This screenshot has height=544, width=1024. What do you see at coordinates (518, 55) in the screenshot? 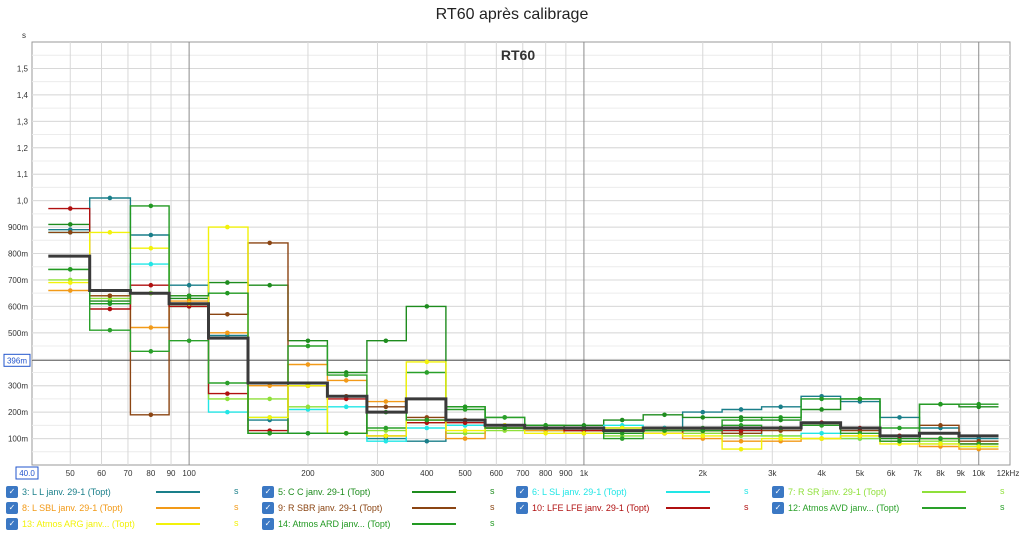
I see `inner-chart-title: RT60` at bounding box center [518, 55].